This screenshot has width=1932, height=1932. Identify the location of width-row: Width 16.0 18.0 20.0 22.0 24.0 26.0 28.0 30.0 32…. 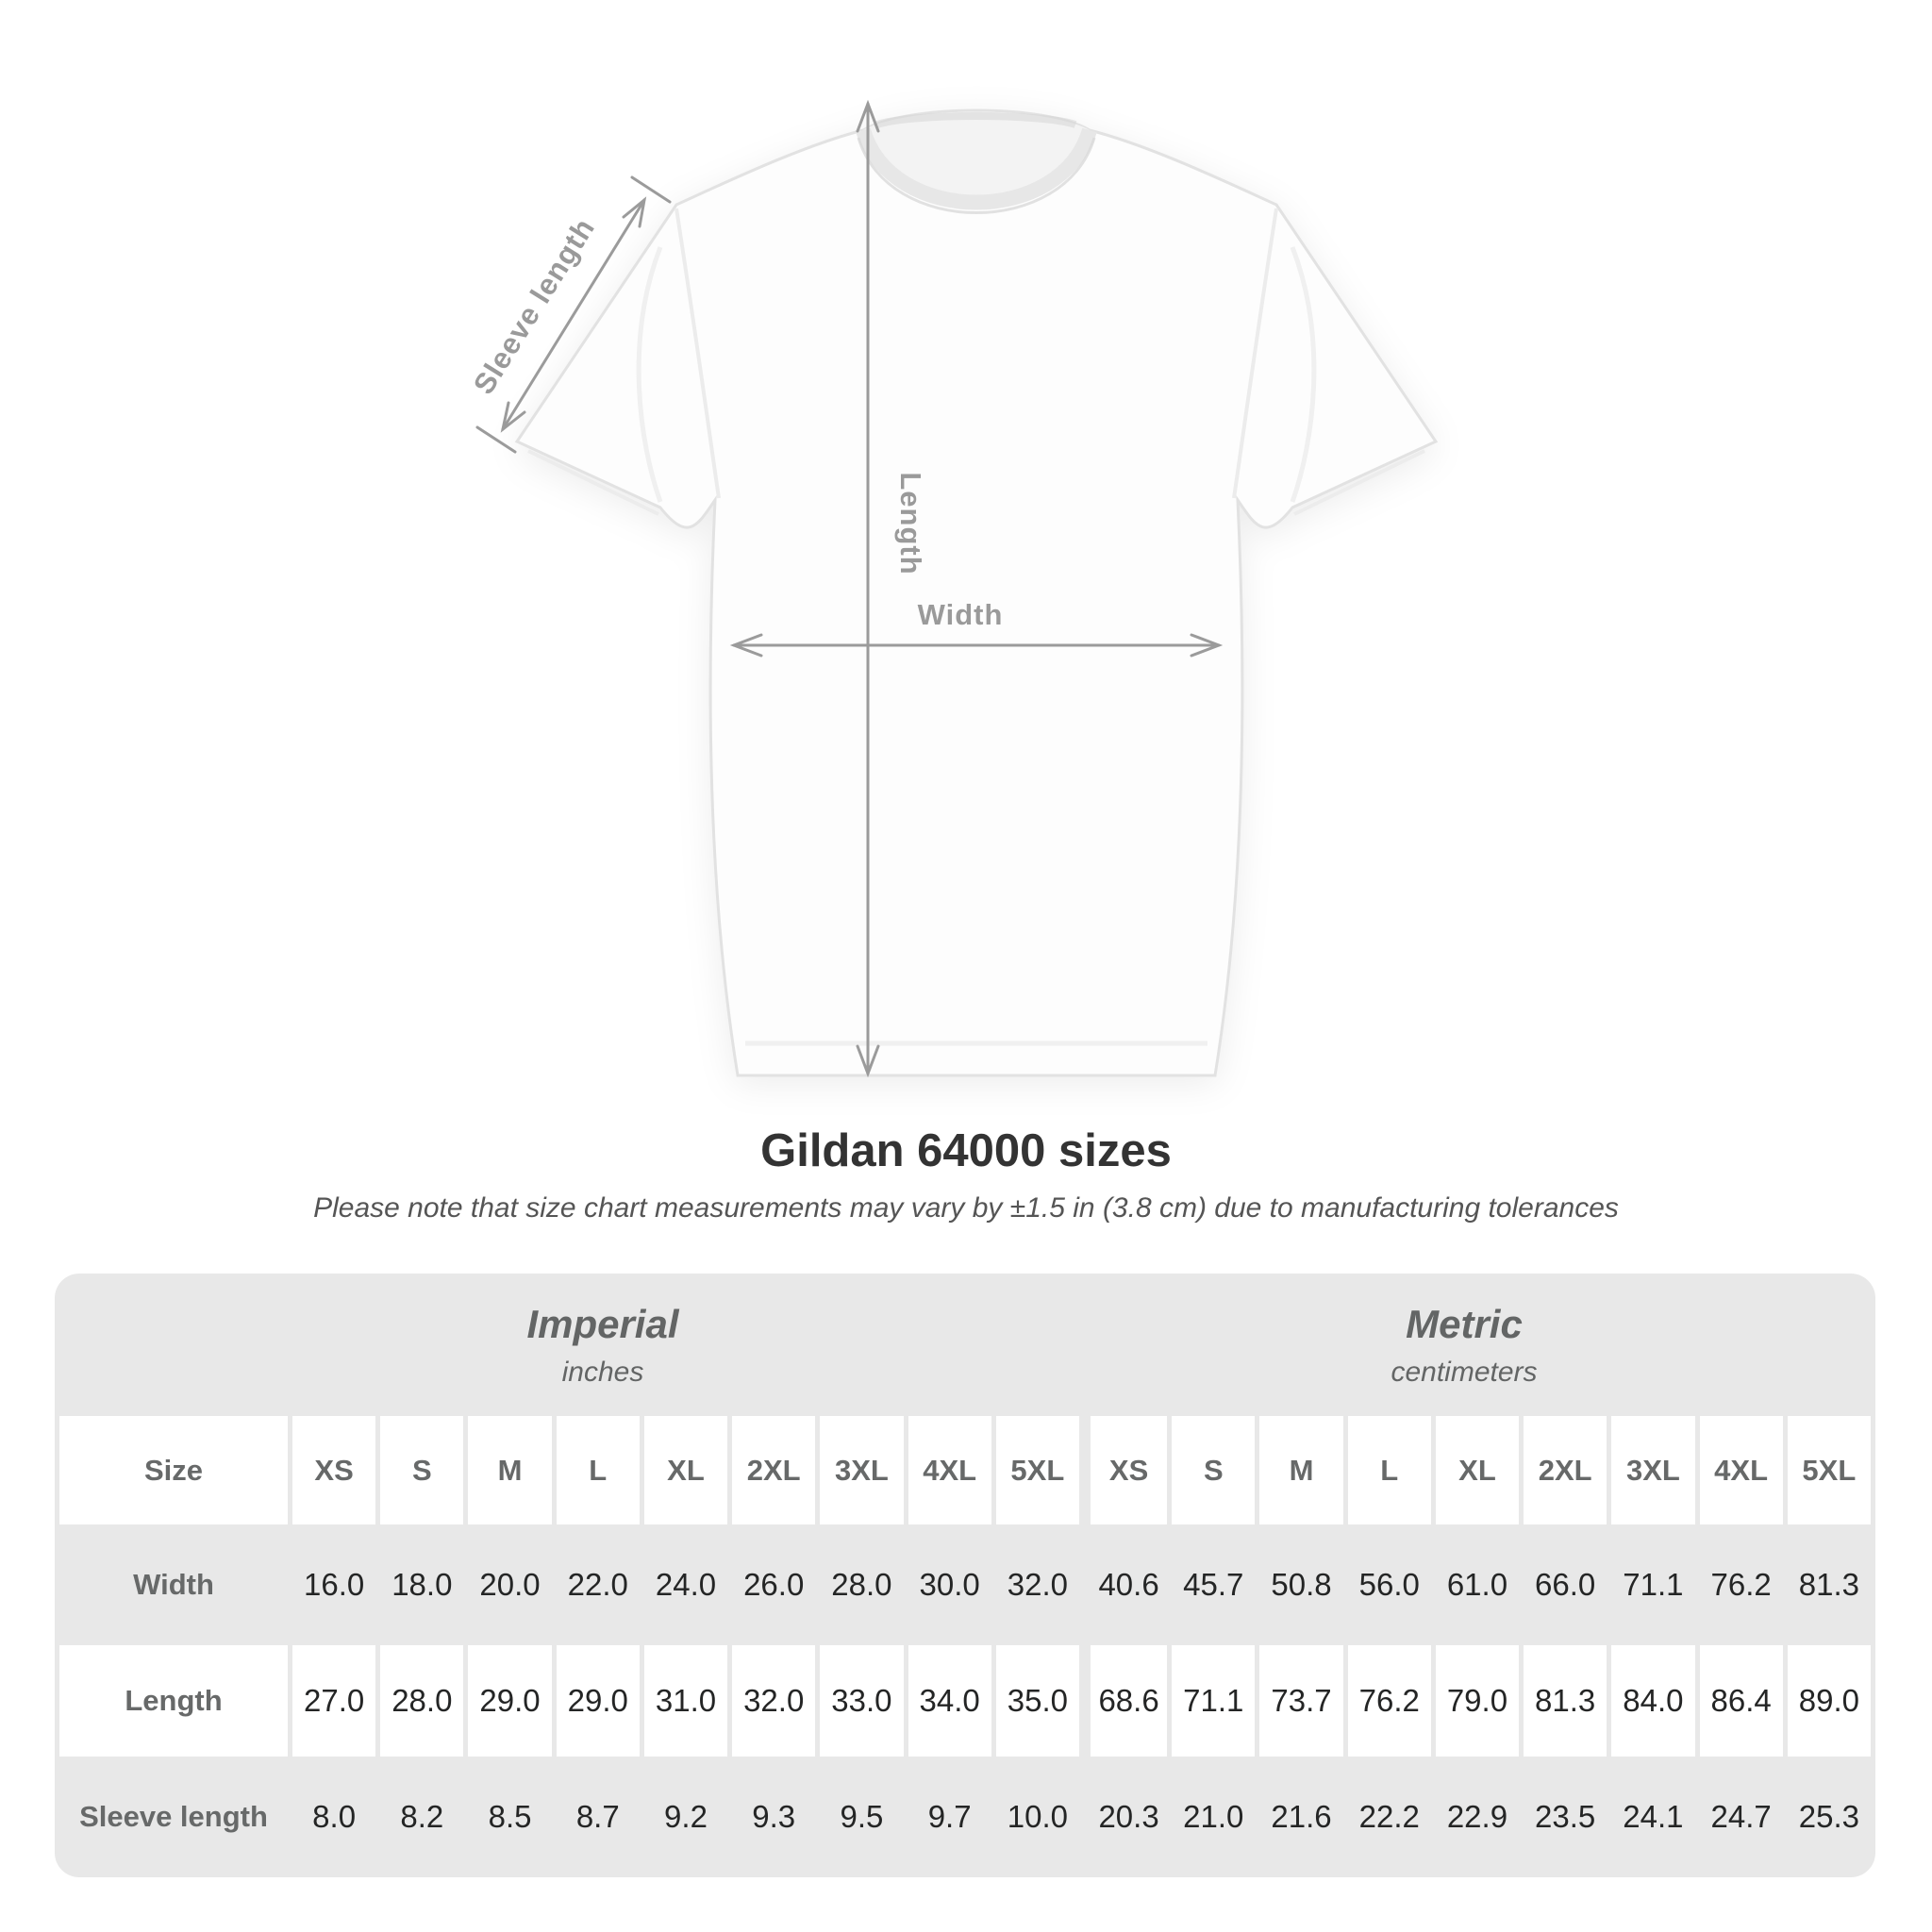
(965, 1585).